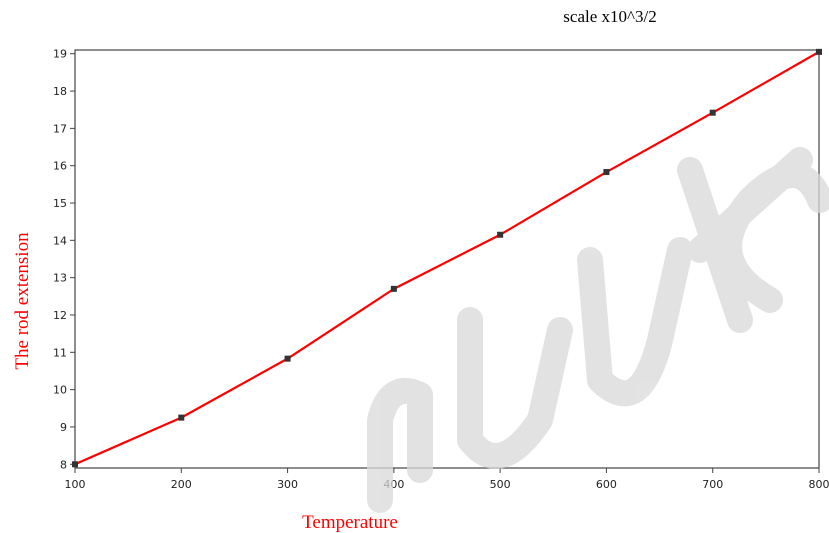 The width and height of the screenshot is (829, 533). I want to click on y-tick-label: 8, so click(63, 464).